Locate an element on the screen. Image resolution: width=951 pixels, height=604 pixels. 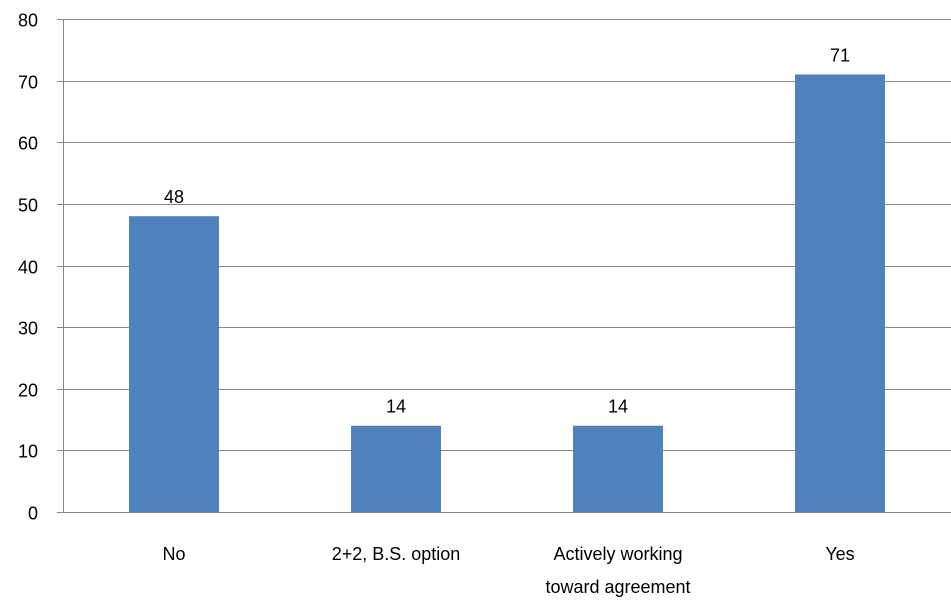
category-label: toward agreement is located at coordinates (617, 587).